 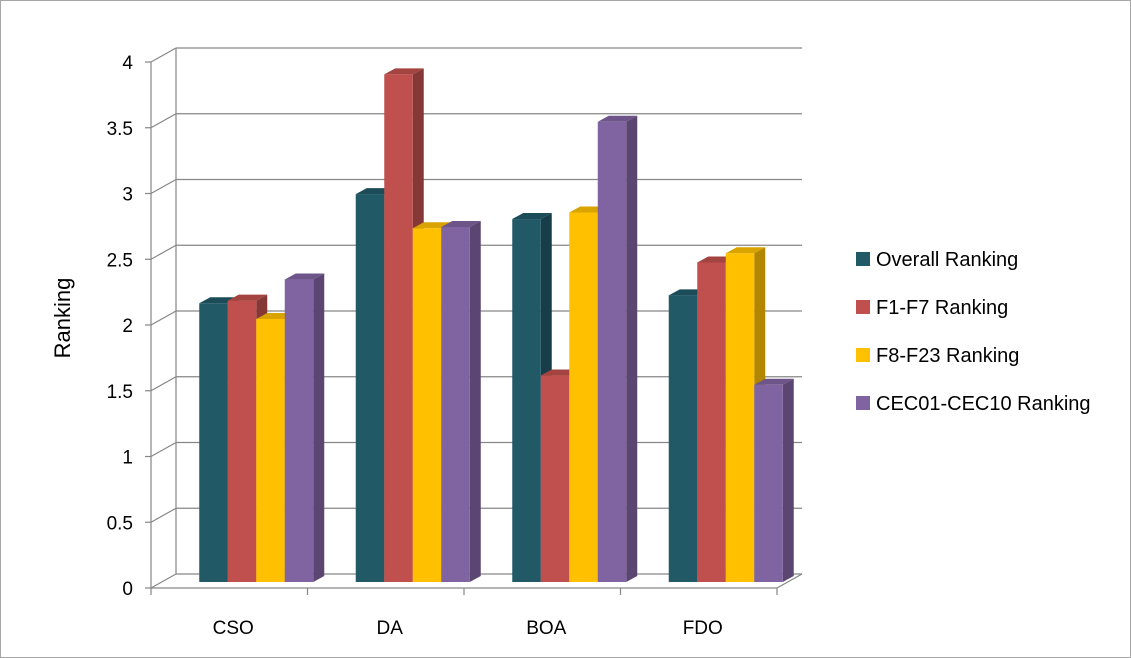 What do you see at coordinates (942, 308) in the screenshot?
I see `legend-label: F1-F7 Ranking` at bounding box center [942, 308].